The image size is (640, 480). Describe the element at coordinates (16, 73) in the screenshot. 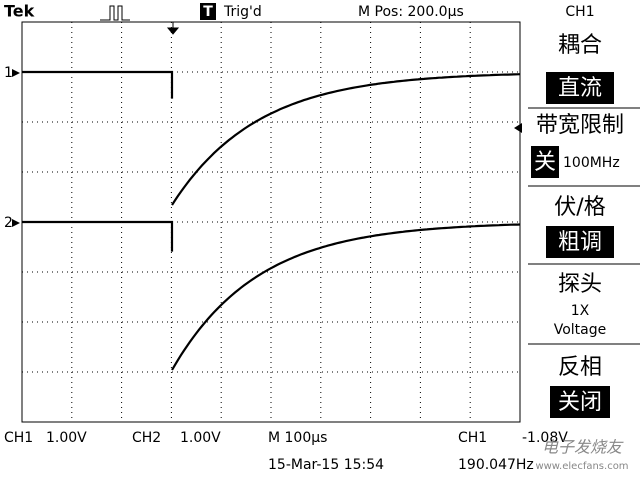

I see `ch1-marker-arrow` at that location.